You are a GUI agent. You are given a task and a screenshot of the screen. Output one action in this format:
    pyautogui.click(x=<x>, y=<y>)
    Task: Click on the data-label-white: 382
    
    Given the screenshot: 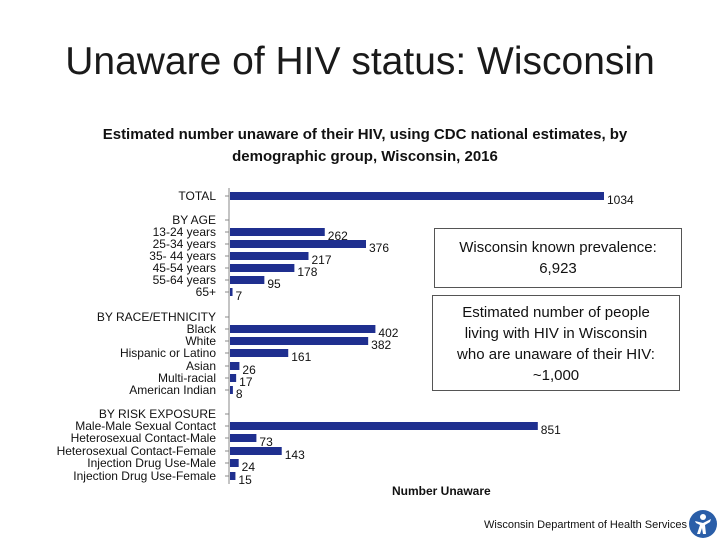 What is the action you would take?
    pyautogui.click(x=381, y=345)
    